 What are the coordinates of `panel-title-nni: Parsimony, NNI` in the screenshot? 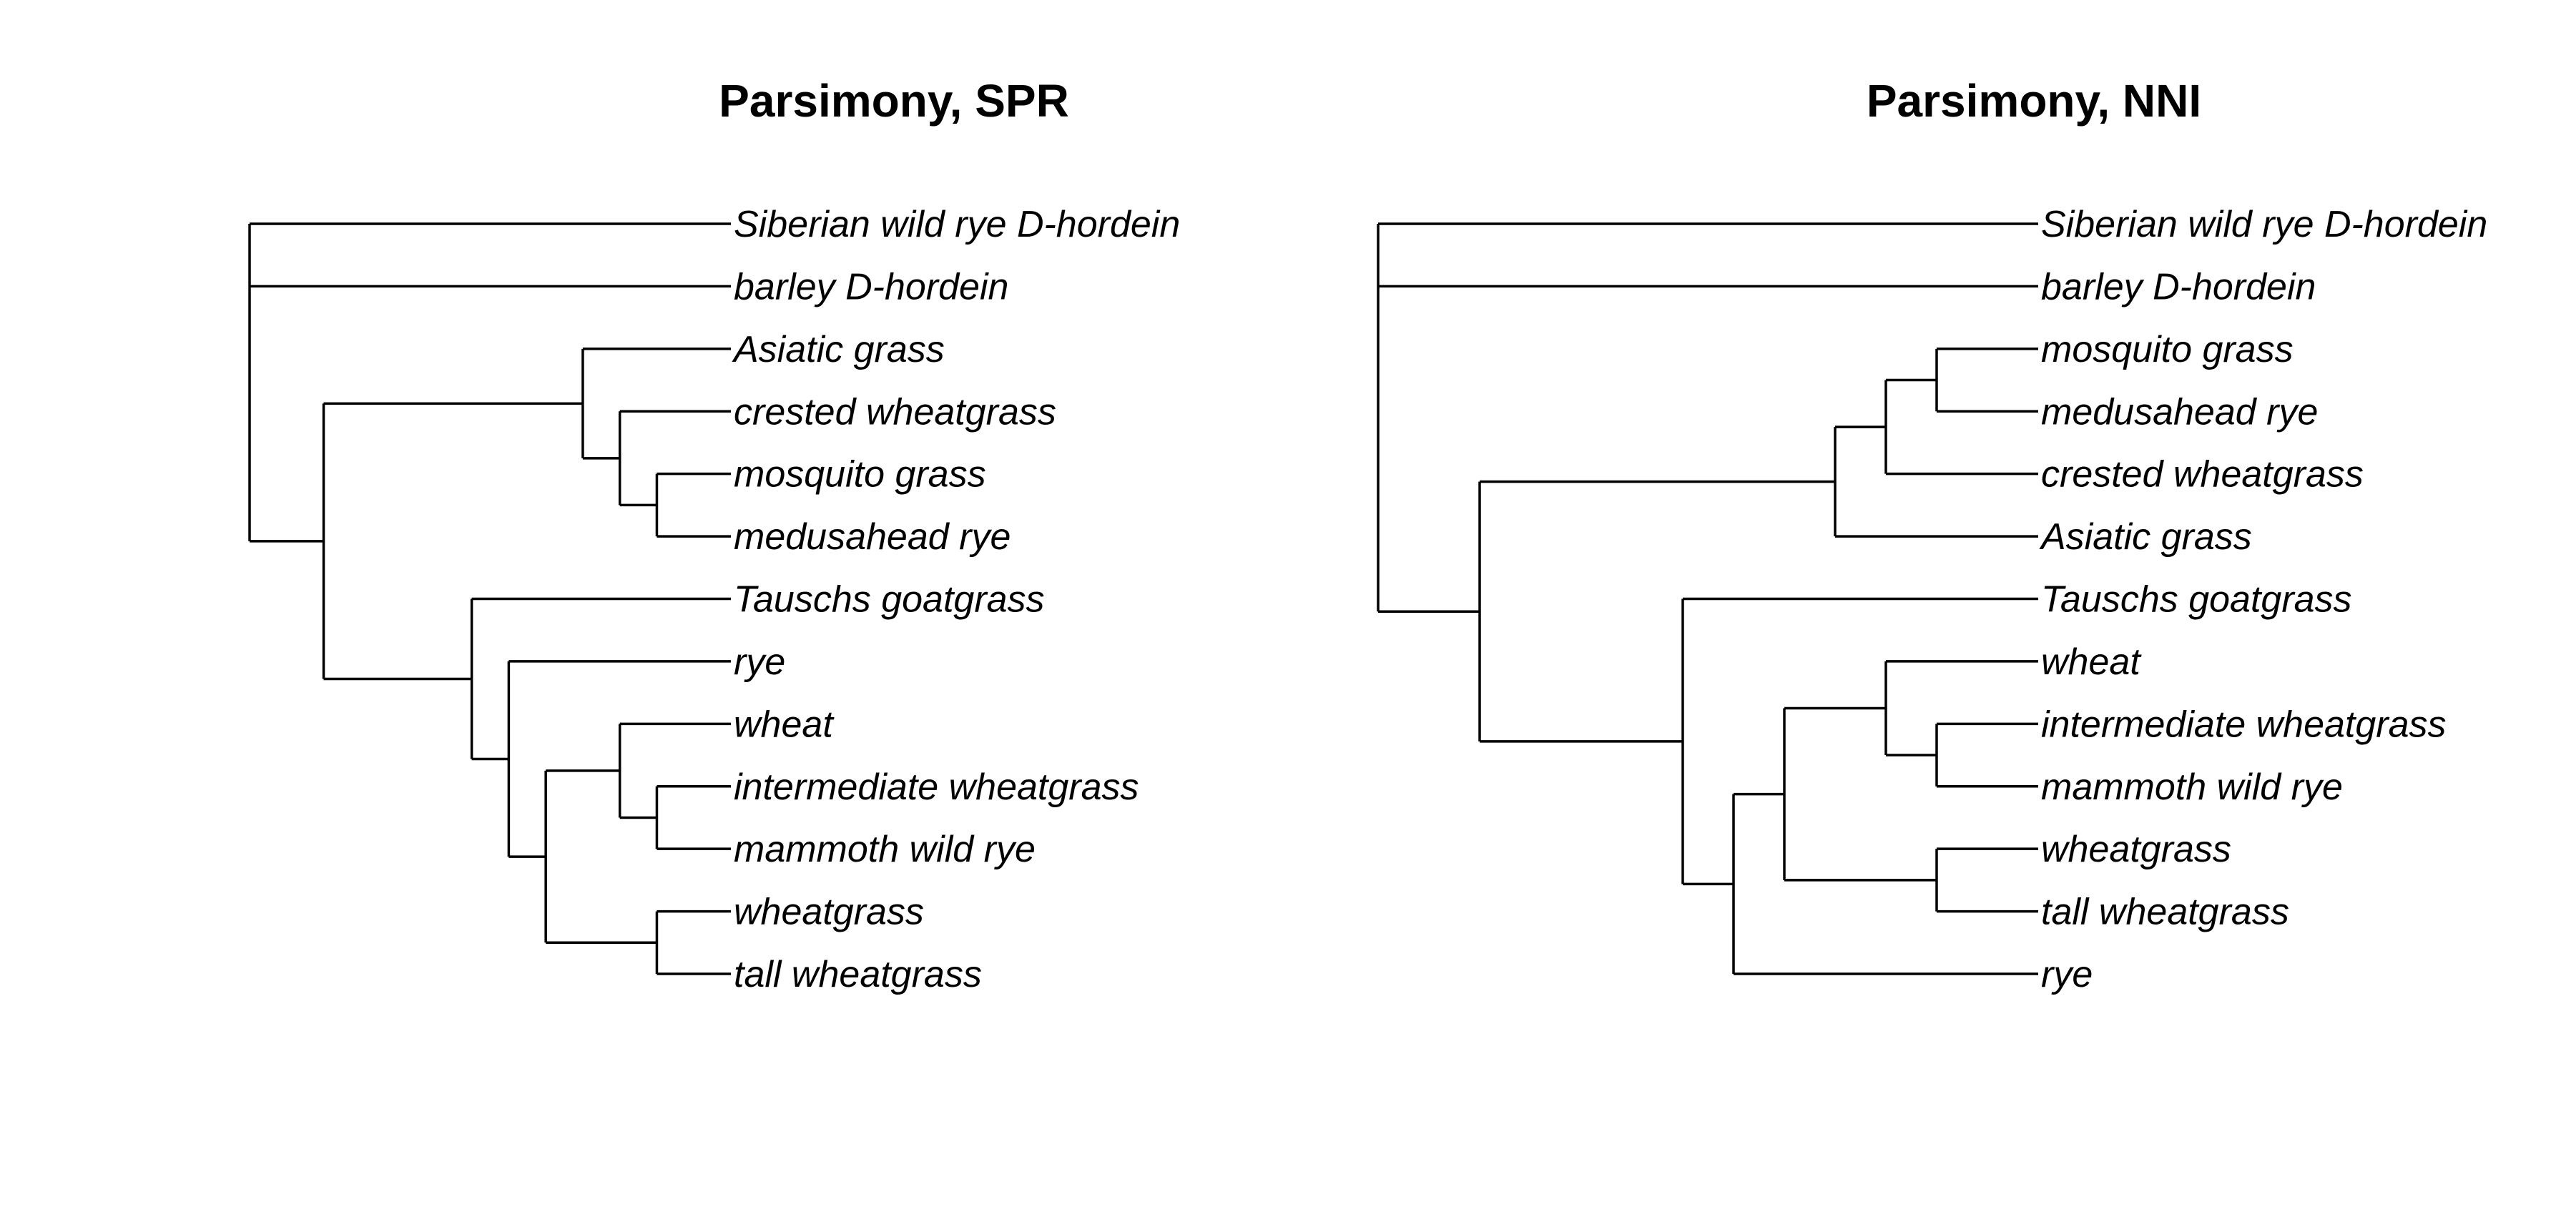 It's located at (2034, 101).